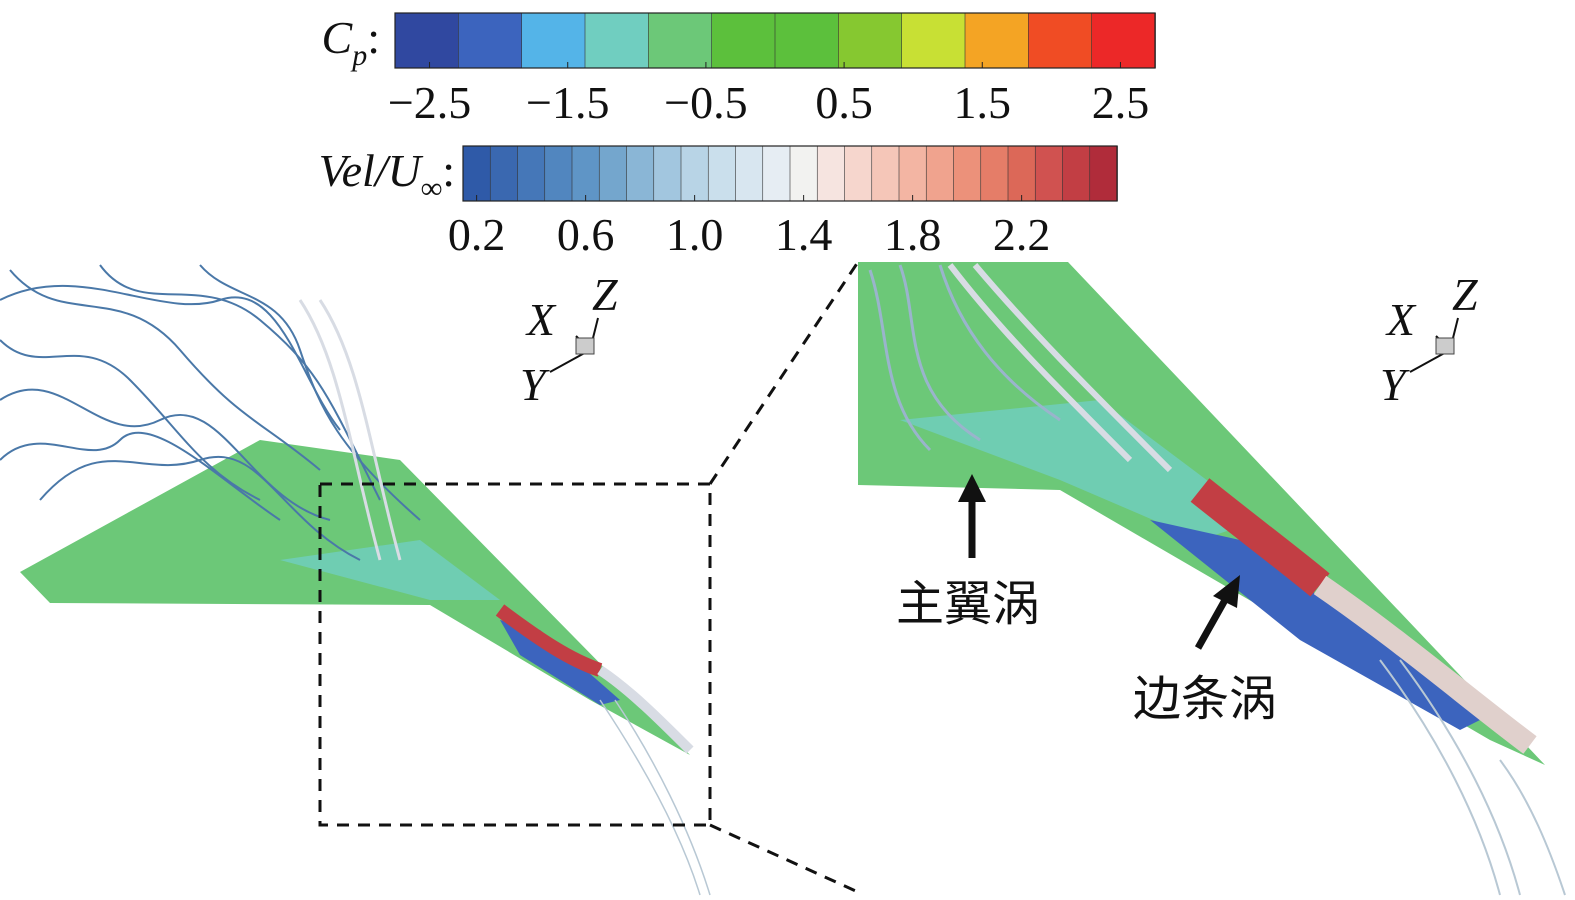 The width and height of the screenshot is (1575, 900). Describe the element at coordinates (844, 102) in the screenshot. I see `tick-label: 0.5` at that location.